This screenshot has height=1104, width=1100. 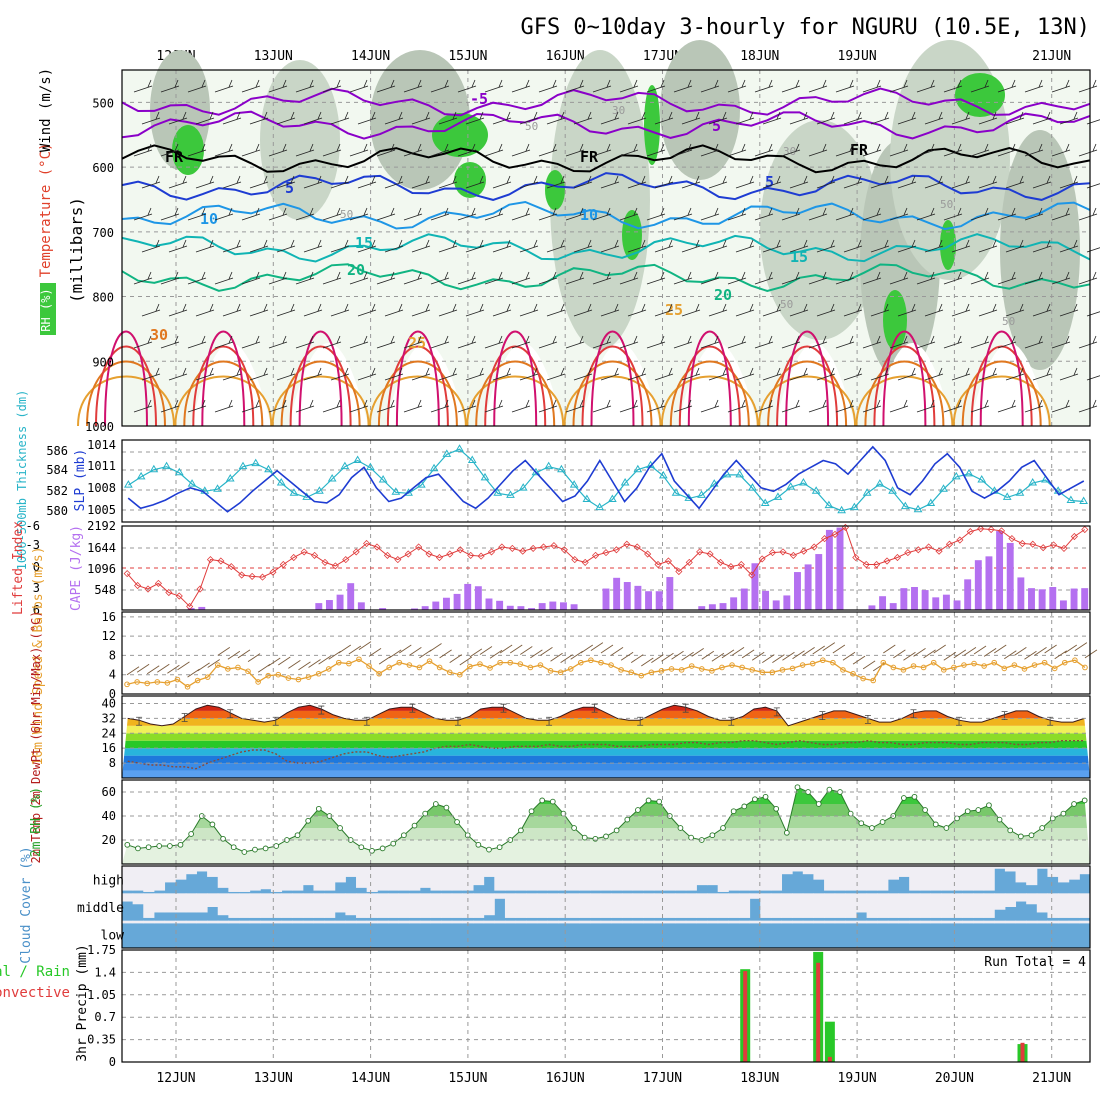 What do you see at coordinates (80, 480) in the screenshot?
I see `slp-axis-label: SLP (mb)` at bounding box center [80, 480].